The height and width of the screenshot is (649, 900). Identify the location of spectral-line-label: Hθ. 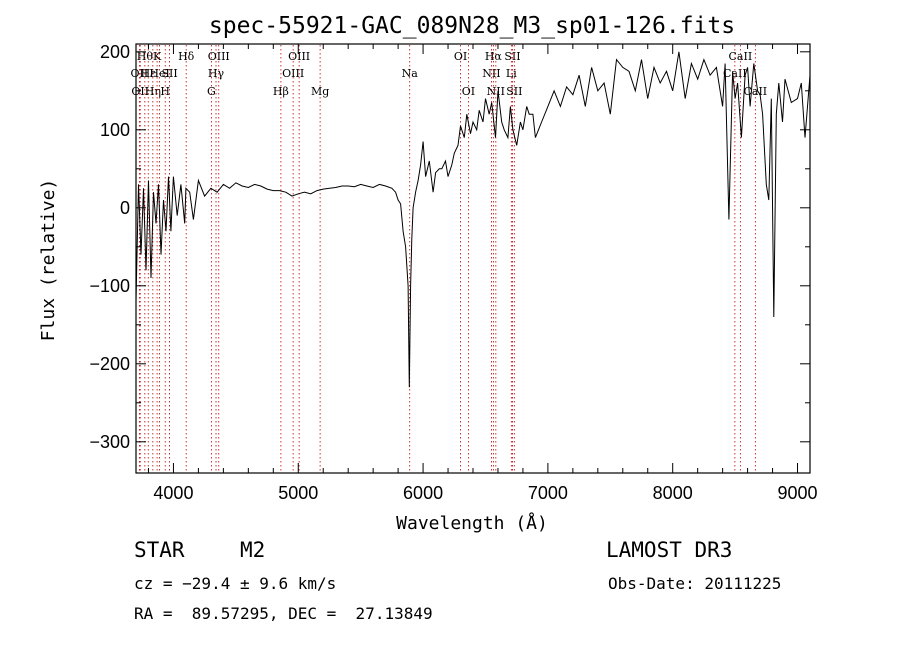
(145, 56).